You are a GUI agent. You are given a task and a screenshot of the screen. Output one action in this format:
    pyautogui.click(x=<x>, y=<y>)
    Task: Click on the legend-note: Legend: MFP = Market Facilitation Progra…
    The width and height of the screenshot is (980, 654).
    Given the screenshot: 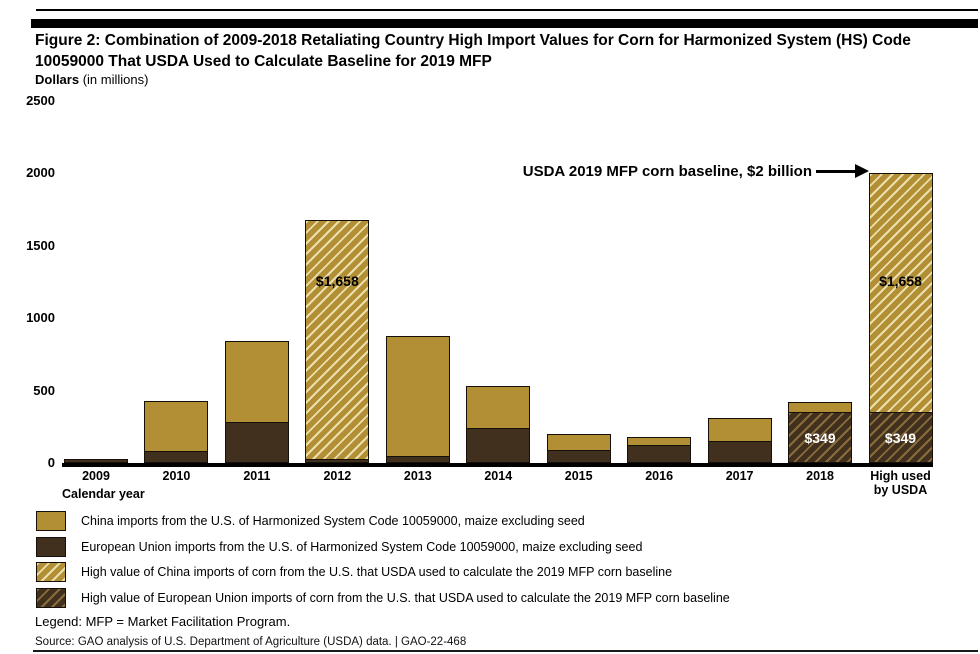 What is the action you would take?
    pyautogui.click(x=163, y=621)
    